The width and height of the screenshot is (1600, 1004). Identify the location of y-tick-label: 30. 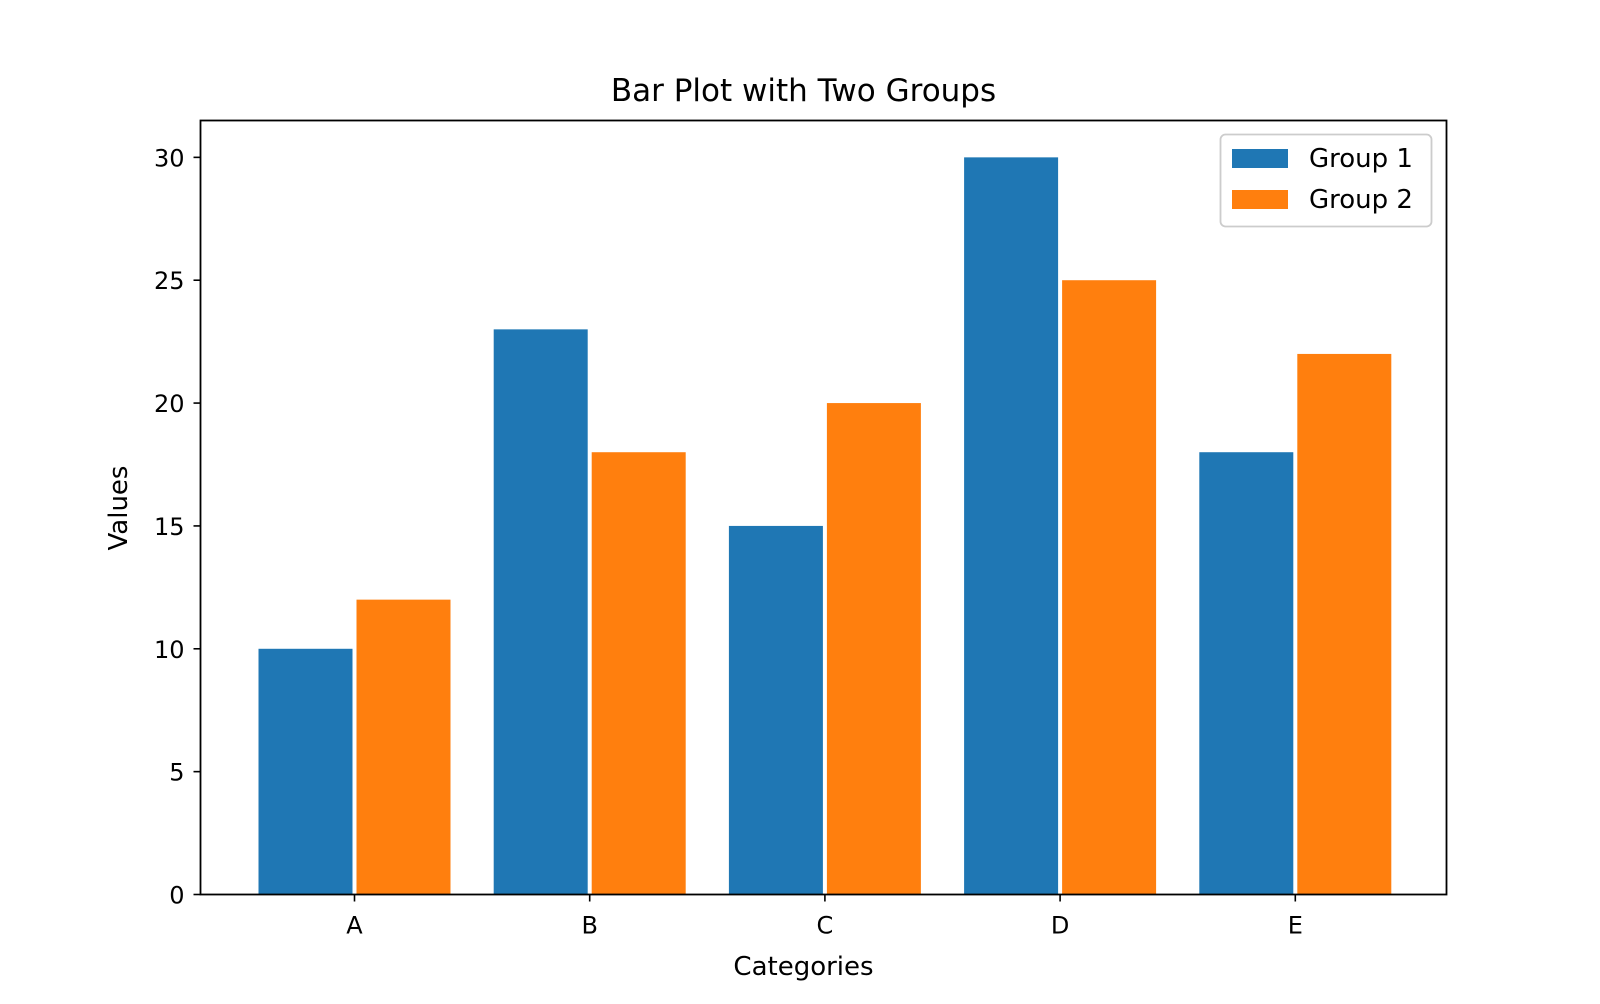
(169, 158).